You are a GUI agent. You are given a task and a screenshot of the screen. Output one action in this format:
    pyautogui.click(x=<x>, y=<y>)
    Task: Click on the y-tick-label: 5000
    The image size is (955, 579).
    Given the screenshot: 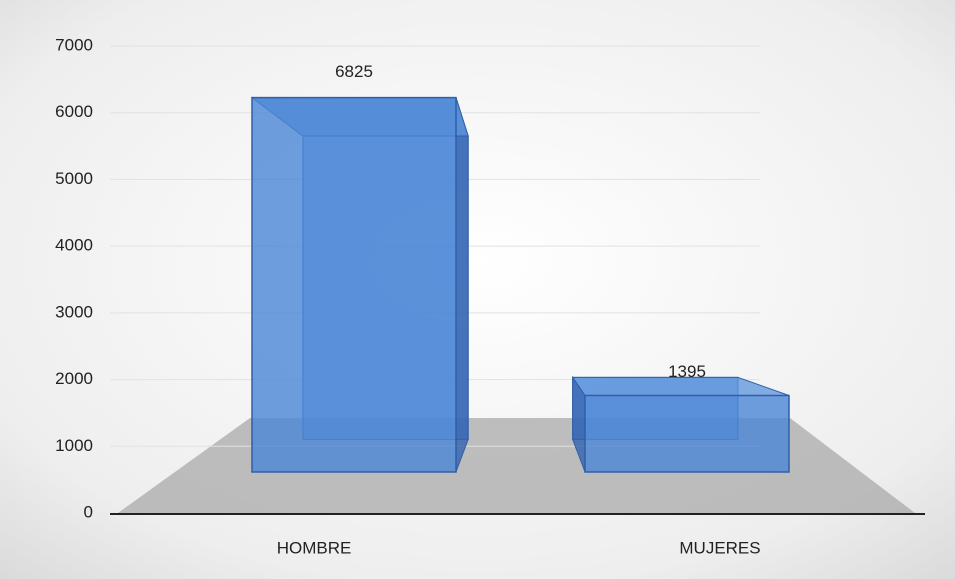 What is the action you would take?
    pyautogui.click(x=74, y=178)
    